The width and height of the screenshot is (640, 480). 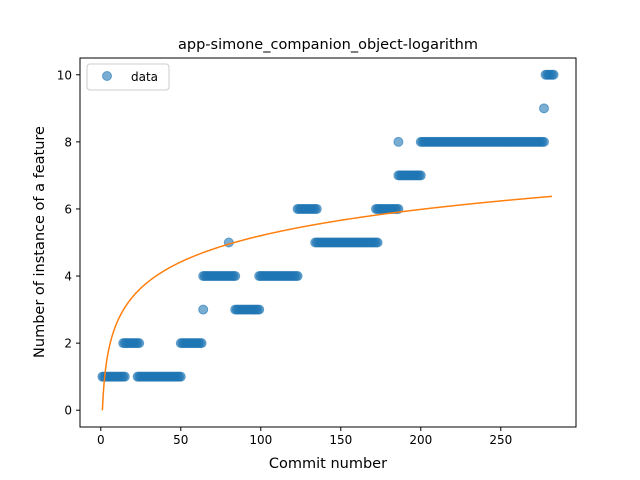 I want to click on y-tick-label: 4, so click(x=68, y=277).